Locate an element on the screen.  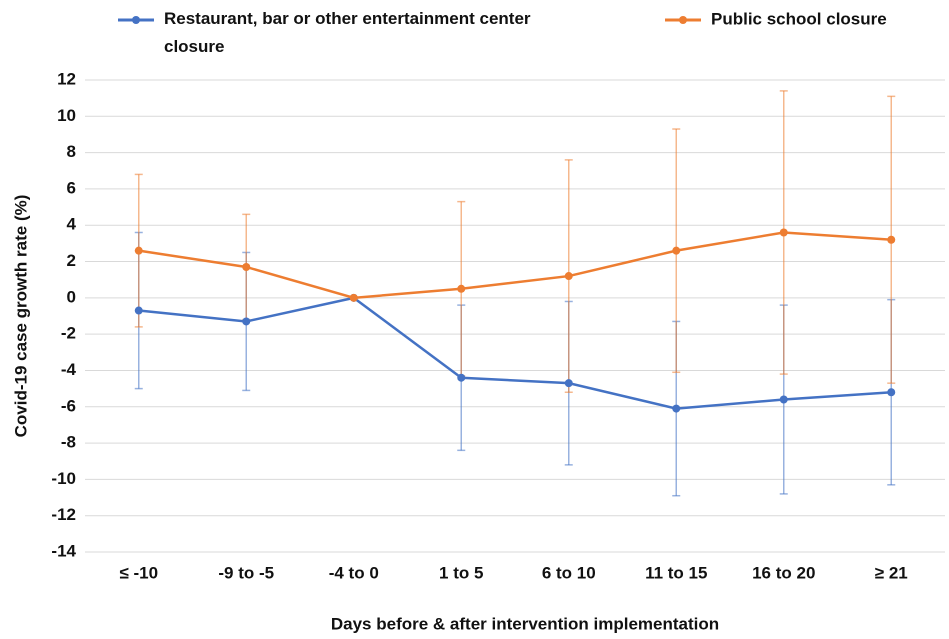
y-tick-label: 12 is located at coordinates (66, 78).